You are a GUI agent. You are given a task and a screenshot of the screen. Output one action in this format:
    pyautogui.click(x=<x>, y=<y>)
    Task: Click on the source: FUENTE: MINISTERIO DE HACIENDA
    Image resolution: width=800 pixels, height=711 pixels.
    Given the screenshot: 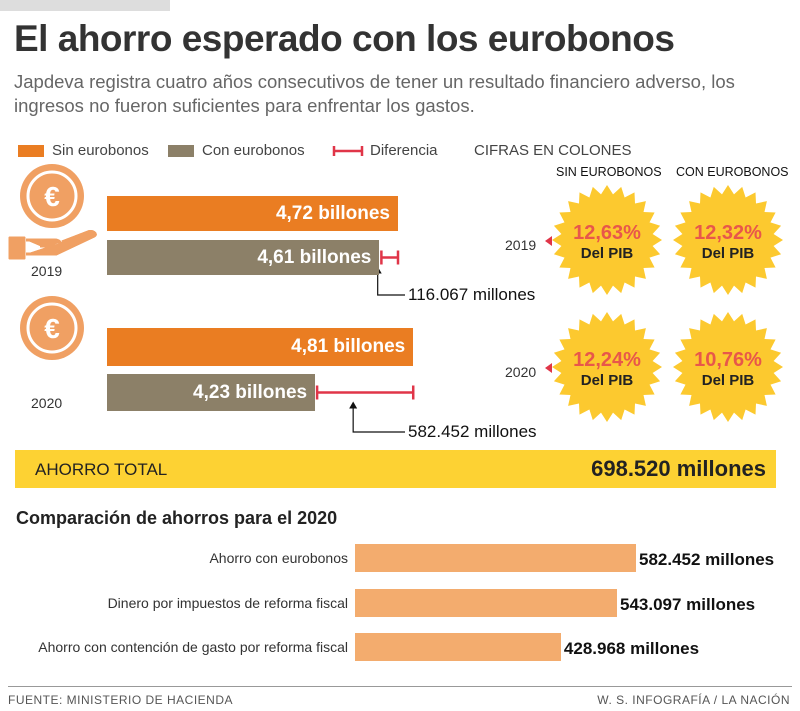 What is the action you would take?
    pyautogui.click(x=121, y=700)
    